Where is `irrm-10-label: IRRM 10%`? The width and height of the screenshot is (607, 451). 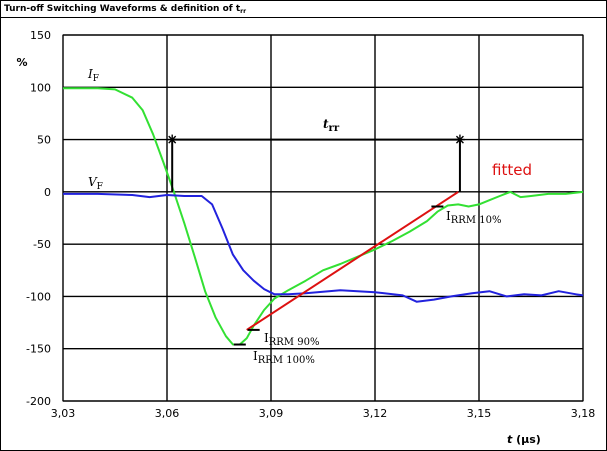 irrm-10-label: IRRM 10% is located at coordinates (473, 217).